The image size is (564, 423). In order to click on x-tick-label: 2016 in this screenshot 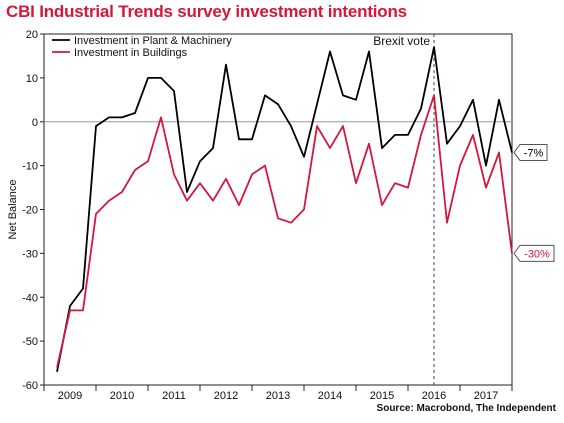, I will do `click(434, 396)`.